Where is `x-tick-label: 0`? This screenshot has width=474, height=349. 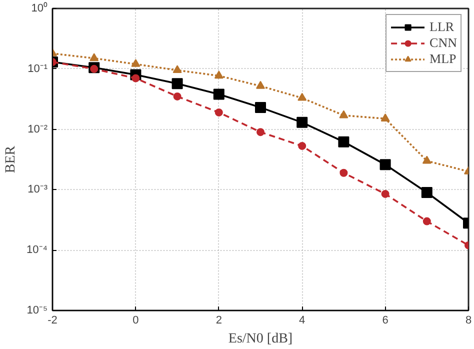
x-tick-label: 0 is located at coordinates (135, 320).